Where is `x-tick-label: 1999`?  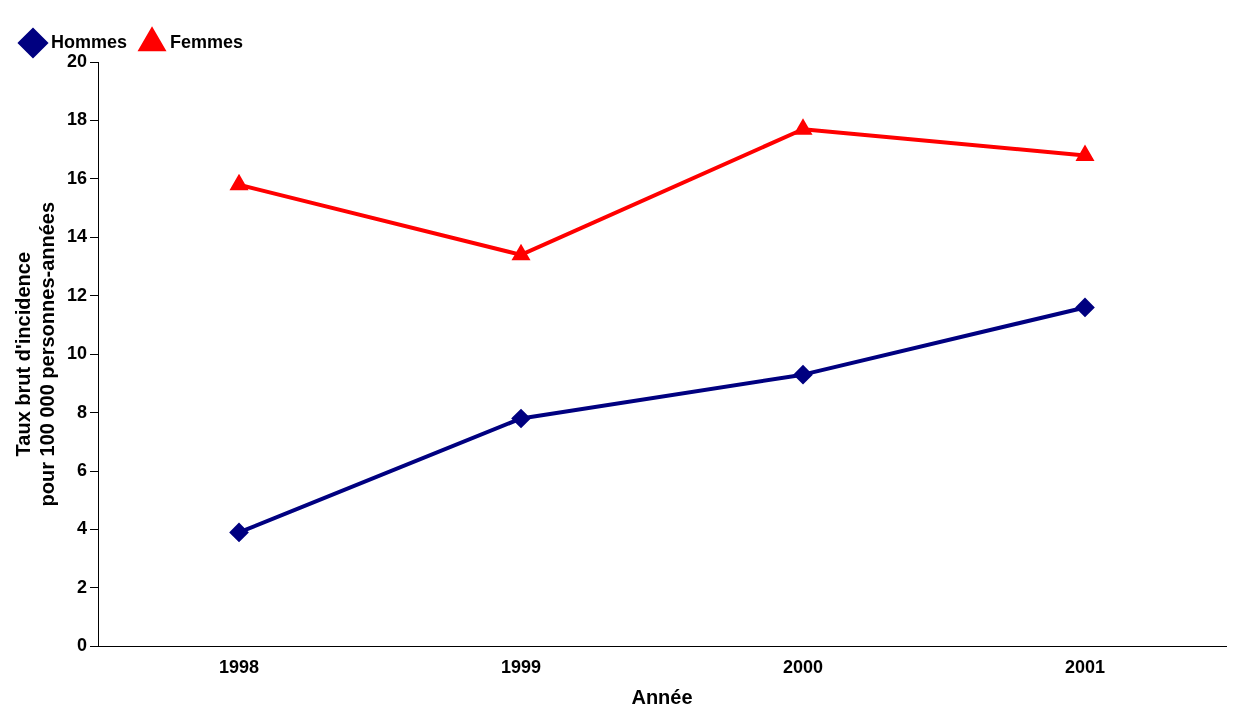 x-tick-label: 1999 is located at coordinates (521, 667).